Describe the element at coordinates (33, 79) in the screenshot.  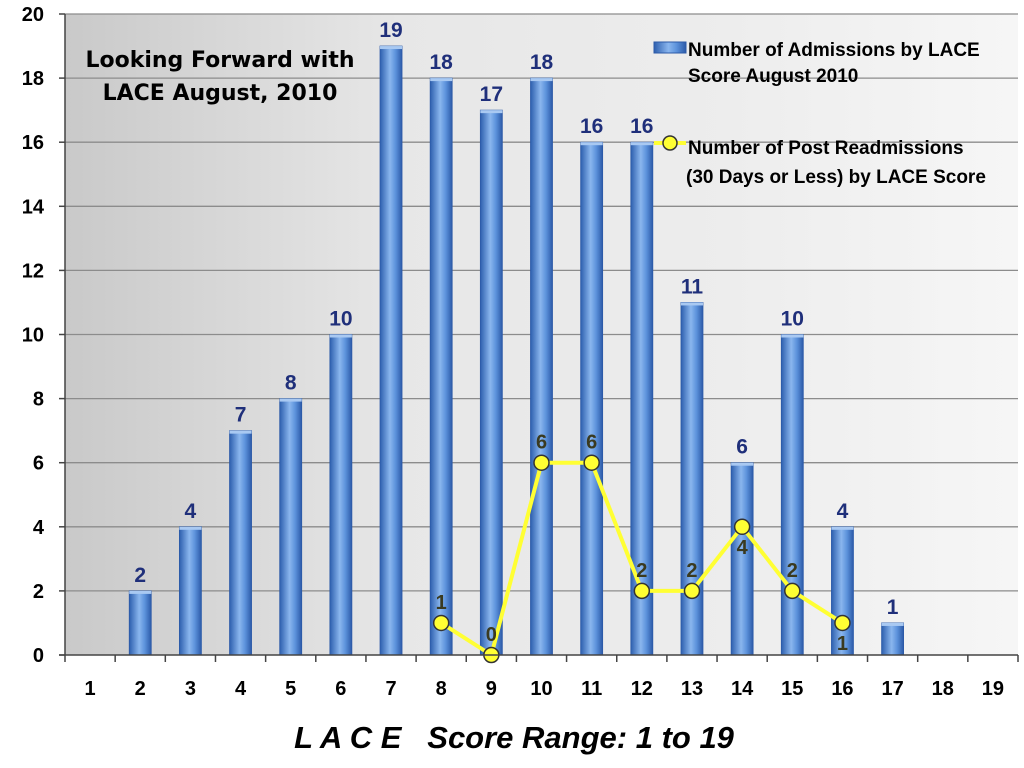
I see `y-tick-label: 18` at that location.